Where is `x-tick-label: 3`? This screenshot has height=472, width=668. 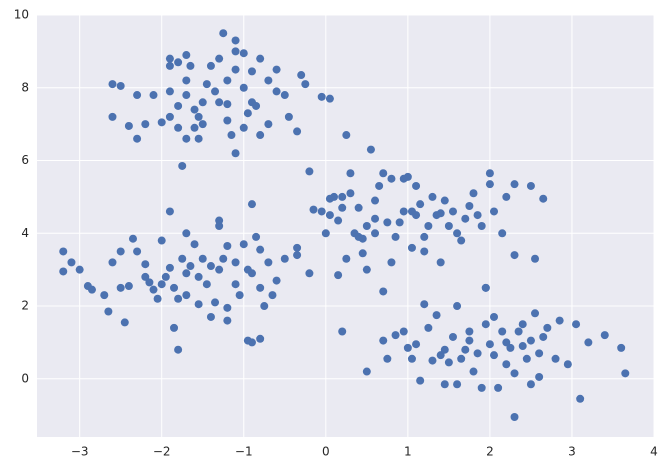
x-tick-label: 3 is located at coordinates (572, 452).